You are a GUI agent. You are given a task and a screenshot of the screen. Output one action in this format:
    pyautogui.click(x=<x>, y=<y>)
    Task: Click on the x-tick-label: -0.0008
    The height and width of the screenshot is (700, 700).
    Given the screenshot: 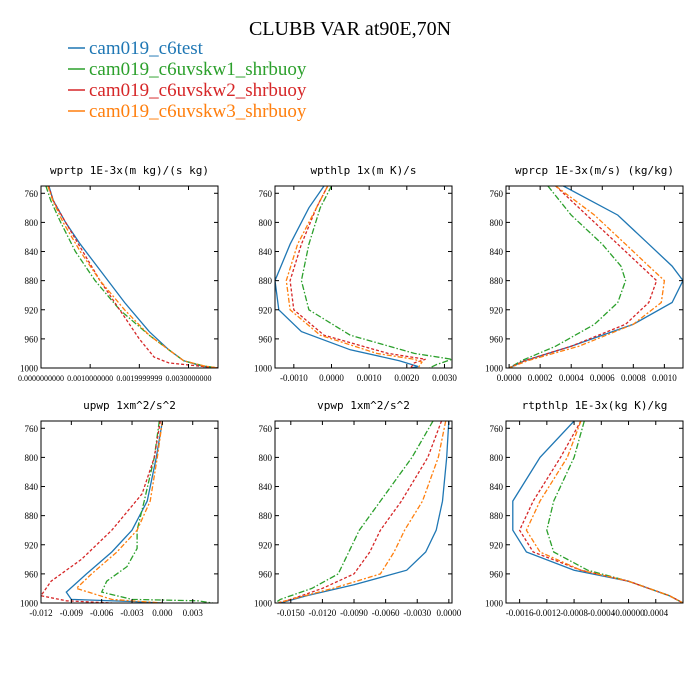 What is the action you would take?
    pyautogui.click(x=574, y=613)
    